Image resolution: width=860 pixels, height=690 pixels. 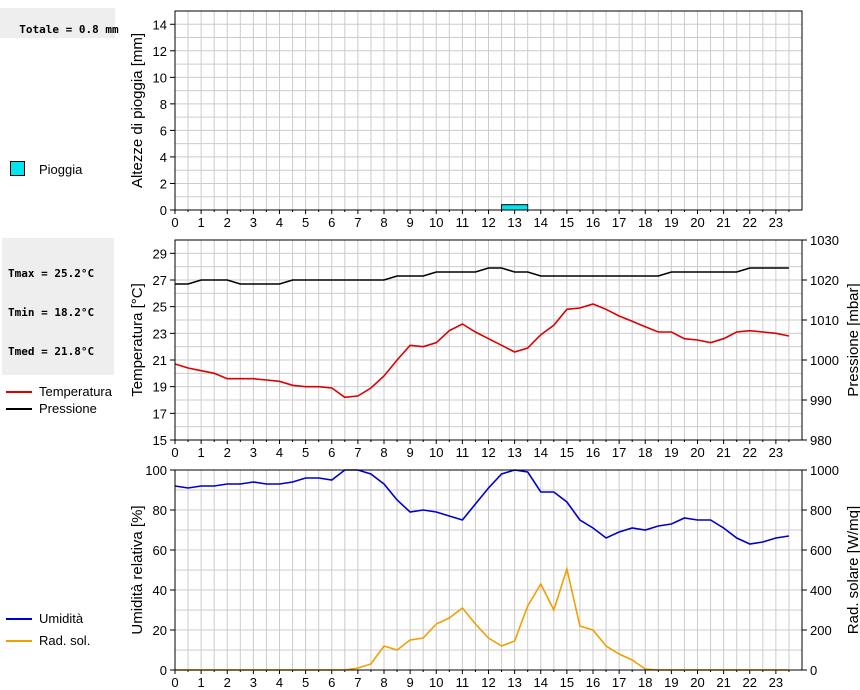 What do you see at coordinates (160, 387) in the screenshot?
I see `y-tick-label: 19` at bounding box center [160, 387].